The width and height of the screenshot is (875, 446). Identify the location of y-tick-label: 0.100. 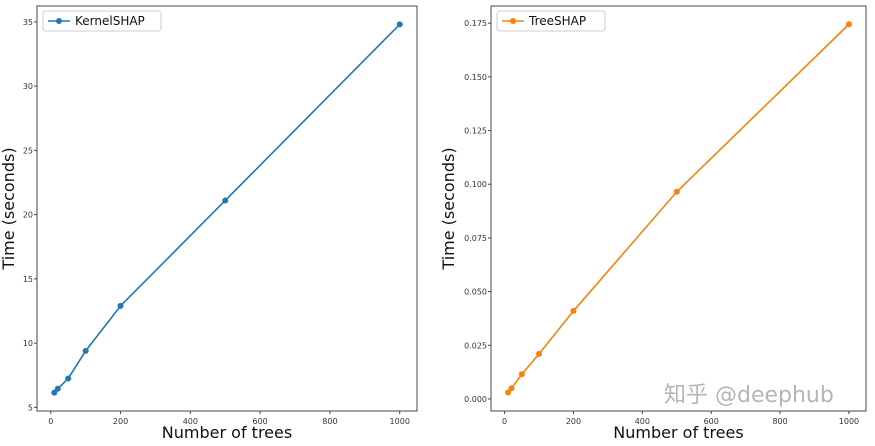
(475, 184).